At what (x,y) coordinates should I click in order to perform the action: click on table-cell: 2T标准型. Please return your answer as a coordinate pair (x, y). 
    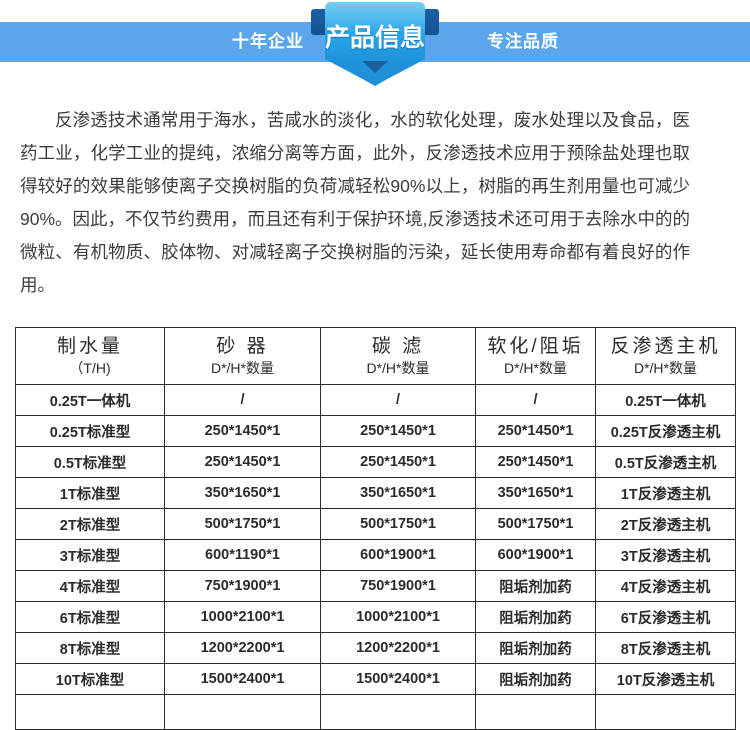
    Looking at the image, I should click on (90, 524).